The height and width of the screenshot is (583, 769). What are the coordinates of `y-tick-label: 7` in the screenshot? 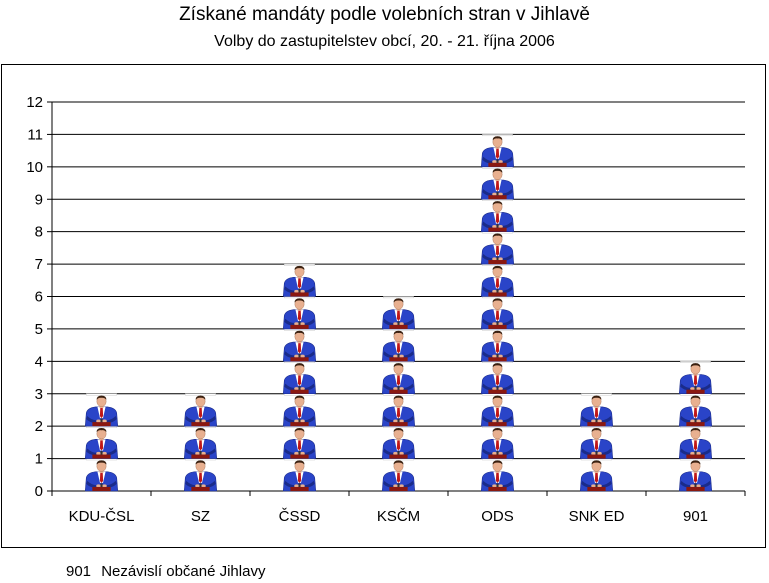 It's located at (39, 264).